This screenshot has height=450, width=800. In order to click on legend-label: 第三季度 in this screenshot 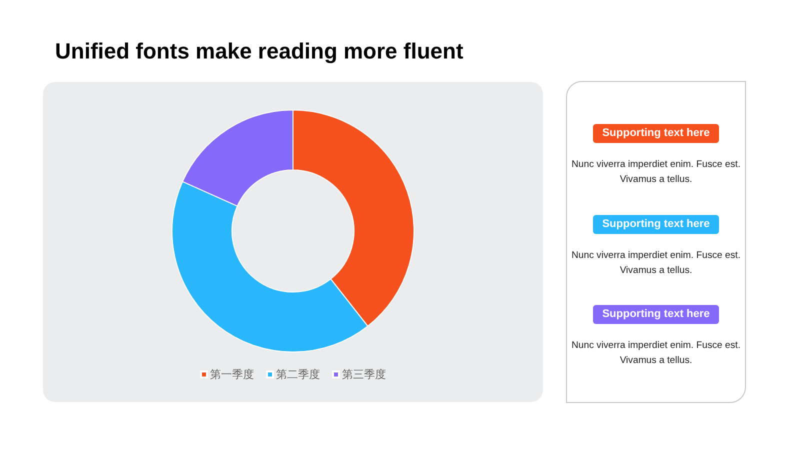, I will do `click(364, 374)`.